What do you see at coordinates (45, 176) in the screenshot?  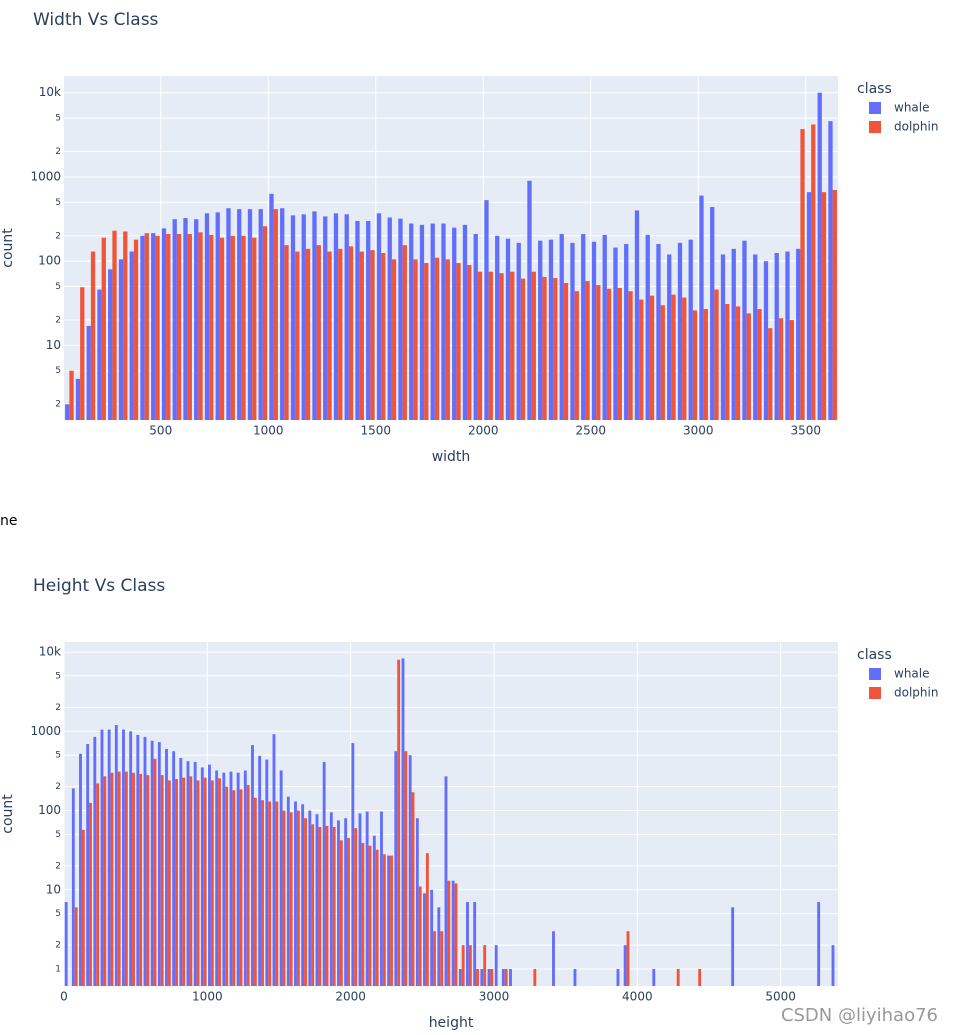 I see `y-tick-label: 1000` at bounding box center [45, 176].